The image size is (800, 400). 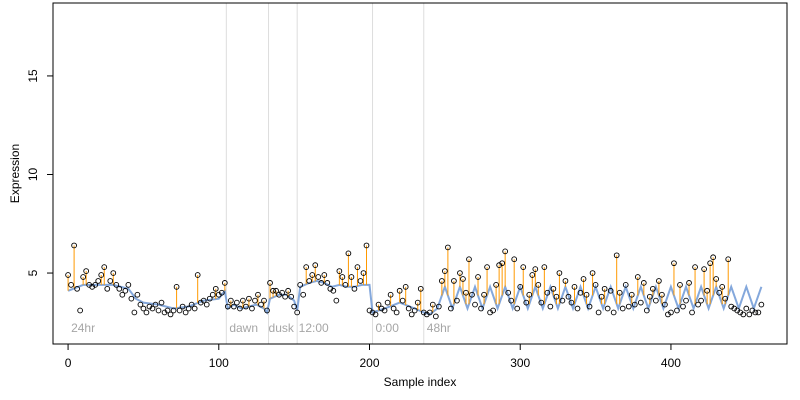 I want to click on x-axis: 0 100 200 300 400, so click(x=373, y=356).